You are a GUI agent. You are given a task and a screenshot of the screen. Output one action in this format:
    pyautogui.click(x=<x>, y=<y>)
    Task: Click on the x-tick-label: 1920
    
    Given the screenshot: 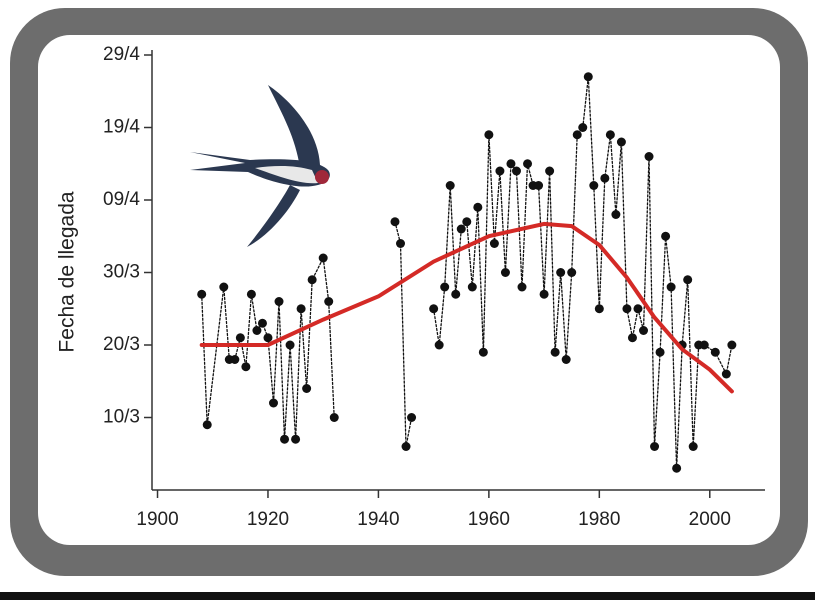 What is the action you would take?
    pyautogui.click(x=268, y=519)
    